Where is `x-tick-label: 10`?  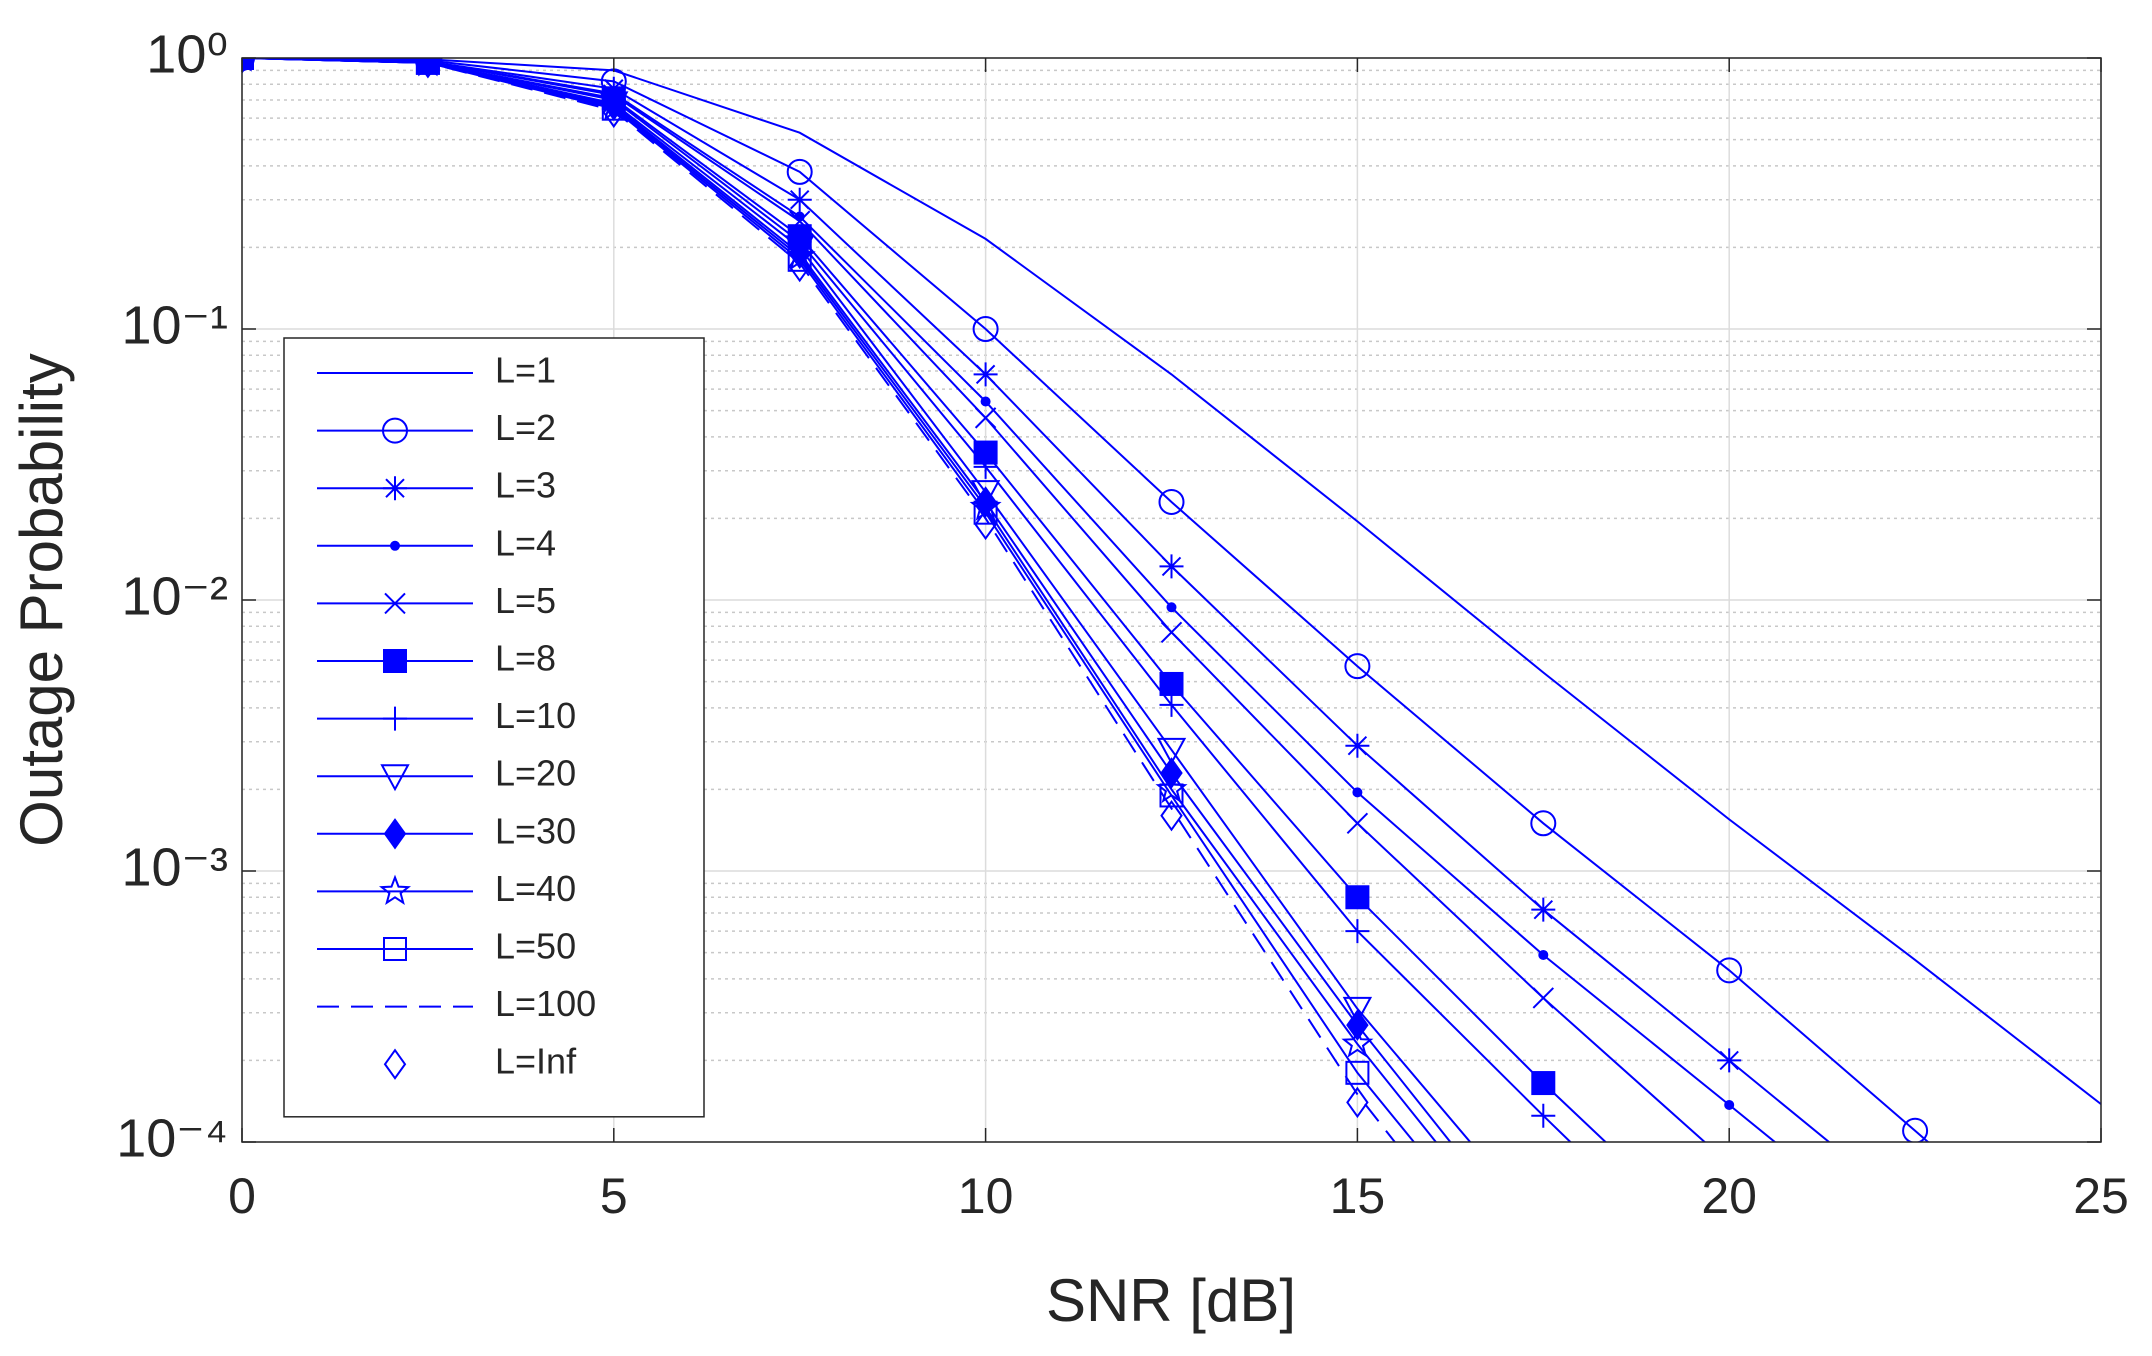
x-tick-label: 10 is located at coordinates (986, 1196).